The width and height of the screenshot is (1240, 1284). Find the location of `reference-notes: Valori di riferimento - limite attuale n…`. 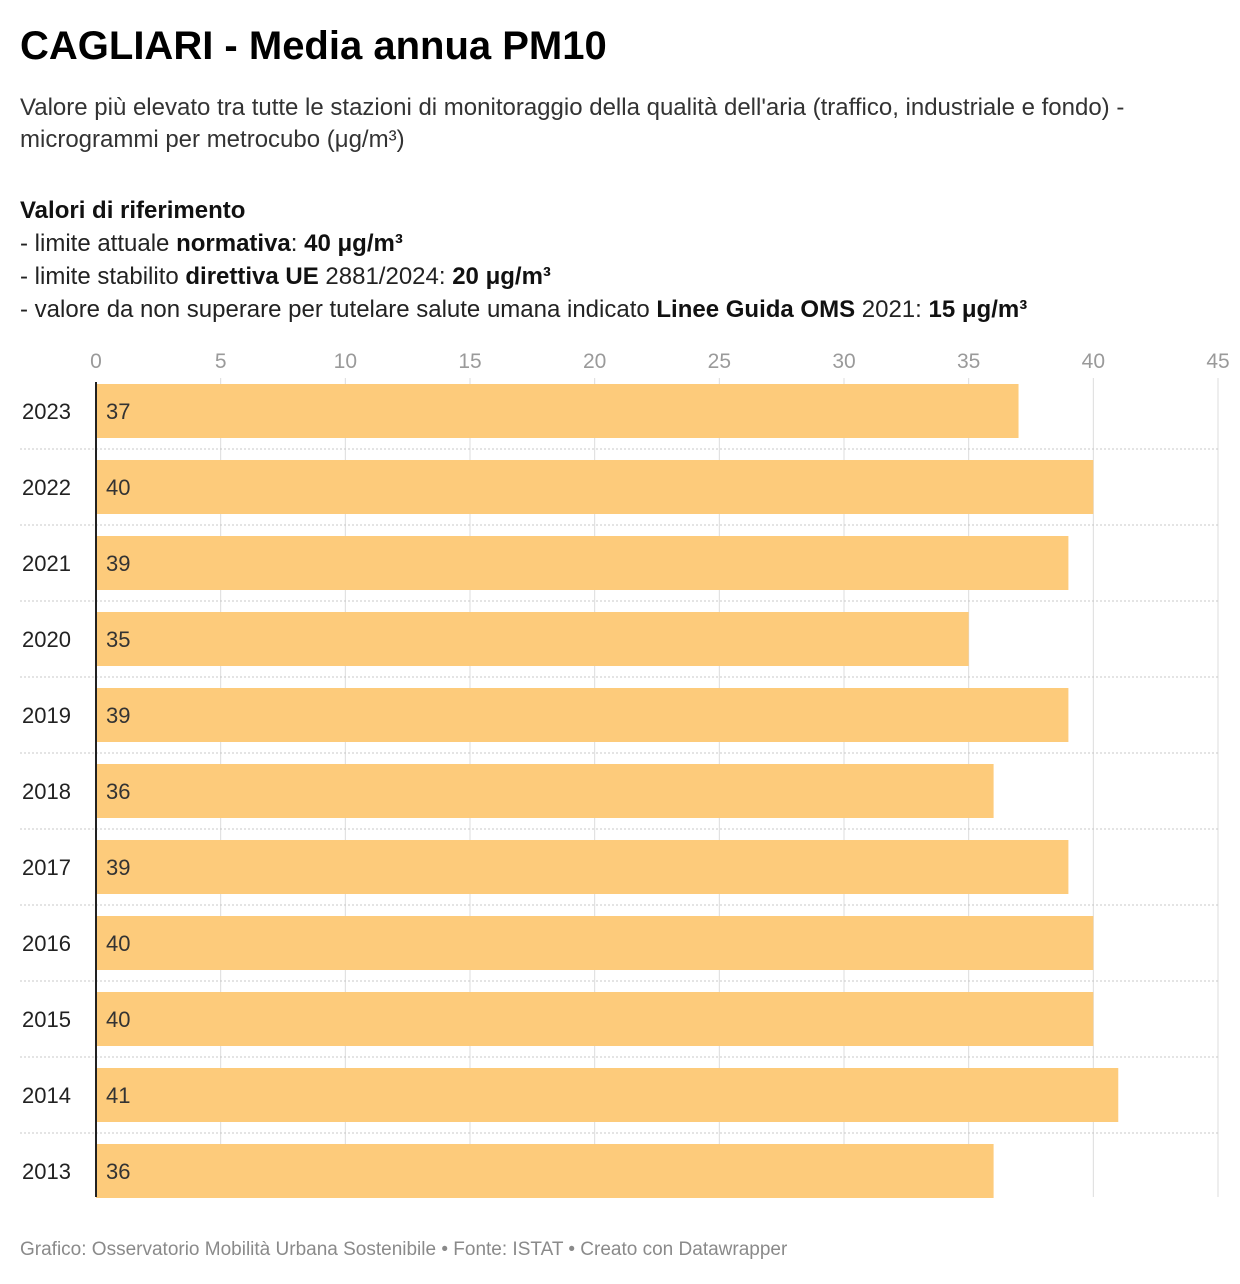

reference-notes: Valori di riferimento - limite attuale n… is located at coordinates (625, 260).